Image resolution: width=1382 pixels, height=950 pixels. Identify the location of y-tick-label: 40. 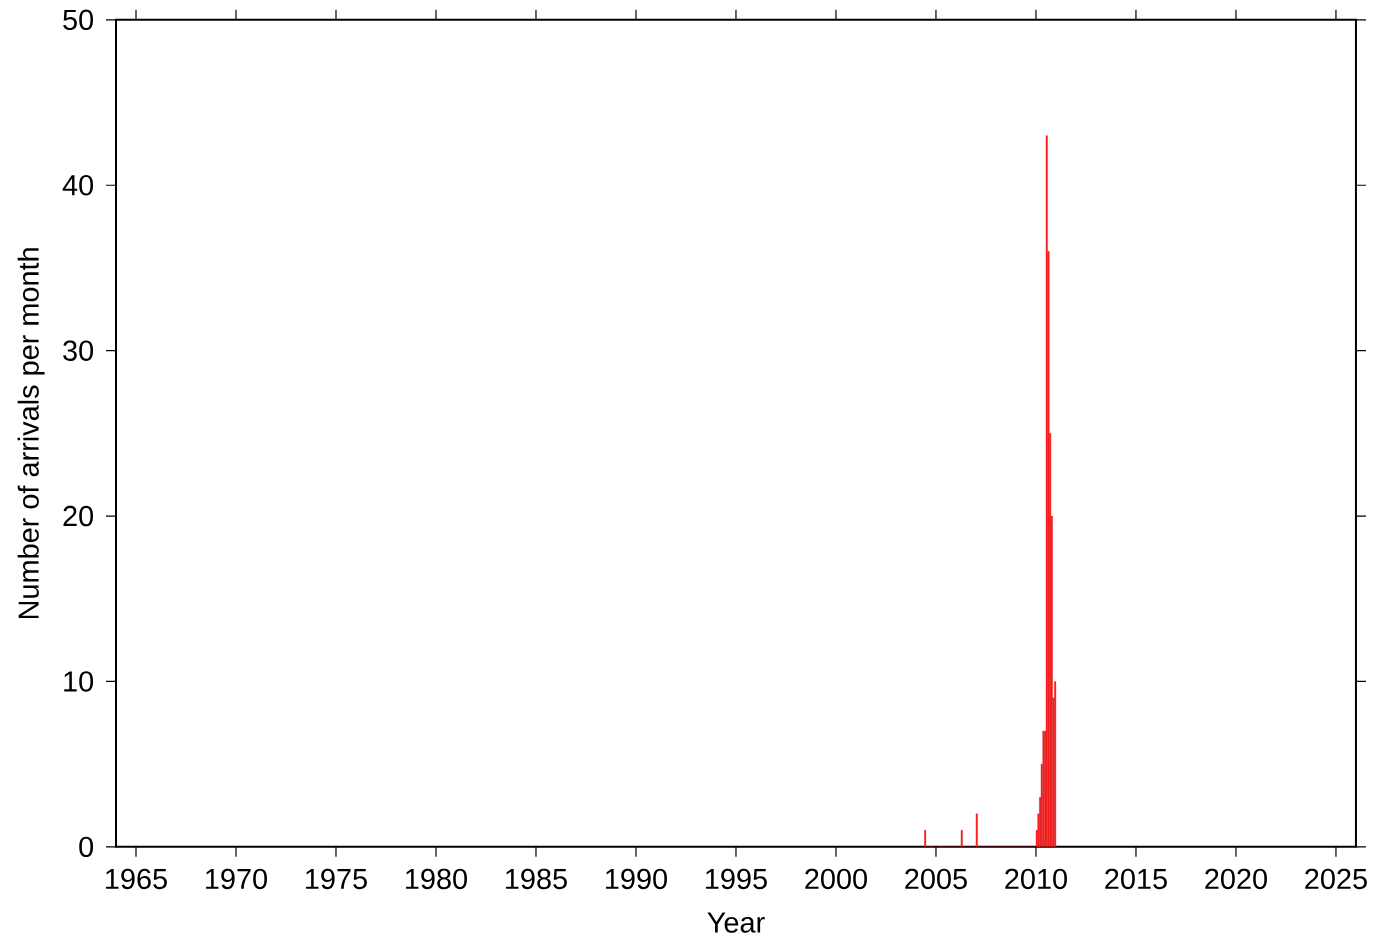
(78, 185).